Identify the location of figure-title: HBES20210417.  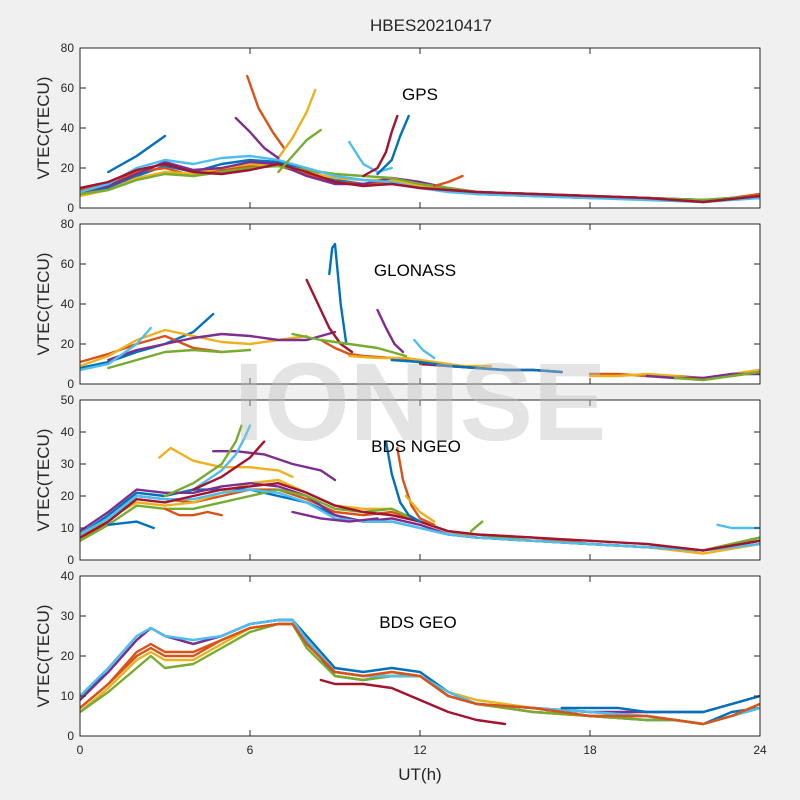
(431, 25).